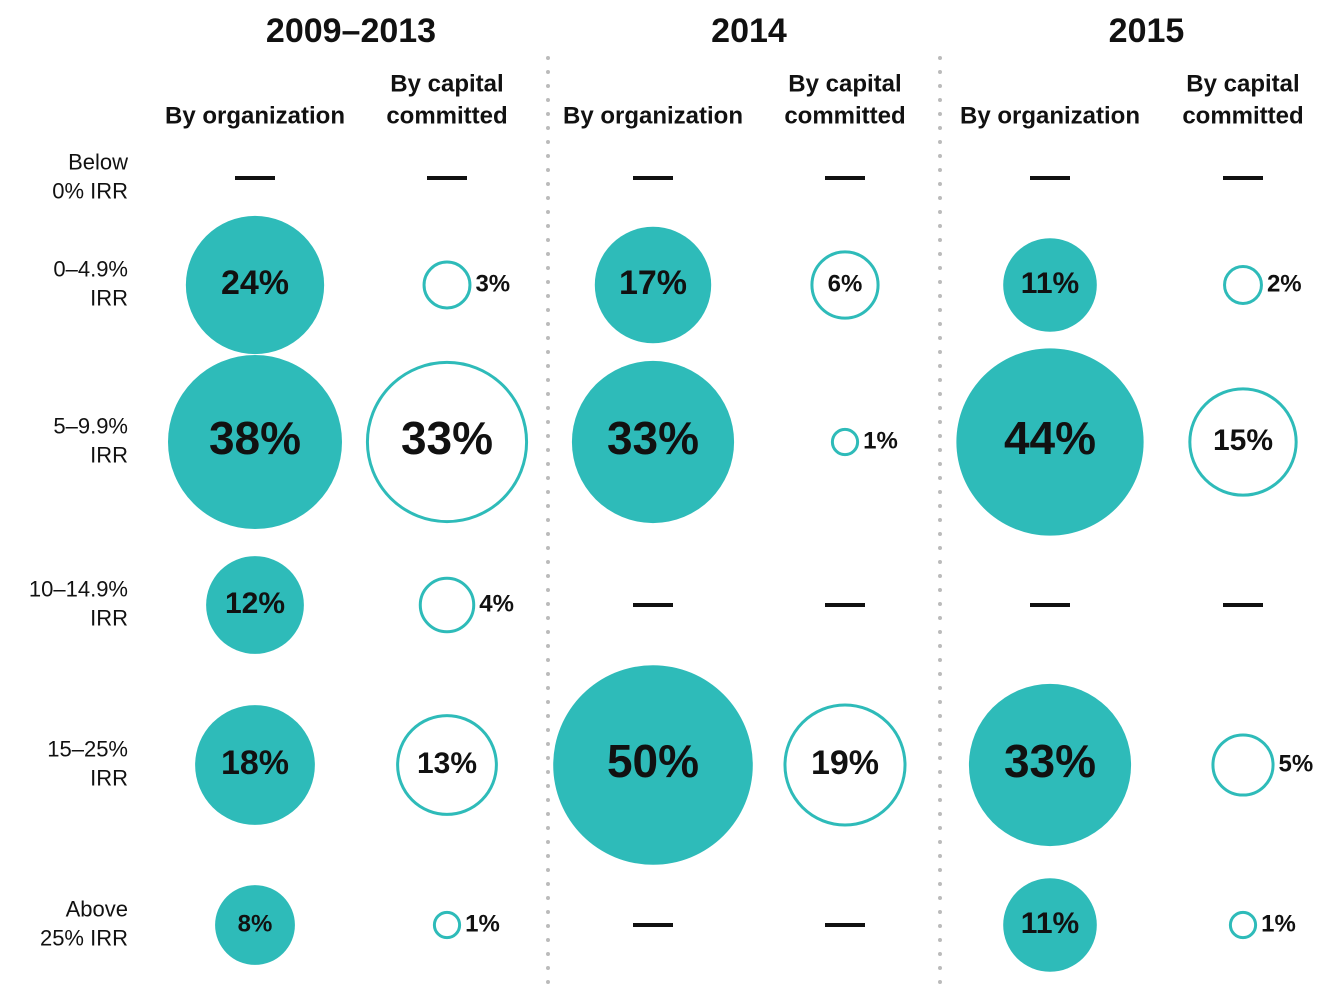  I want to click on value-label: 6%, so click(845, 283).